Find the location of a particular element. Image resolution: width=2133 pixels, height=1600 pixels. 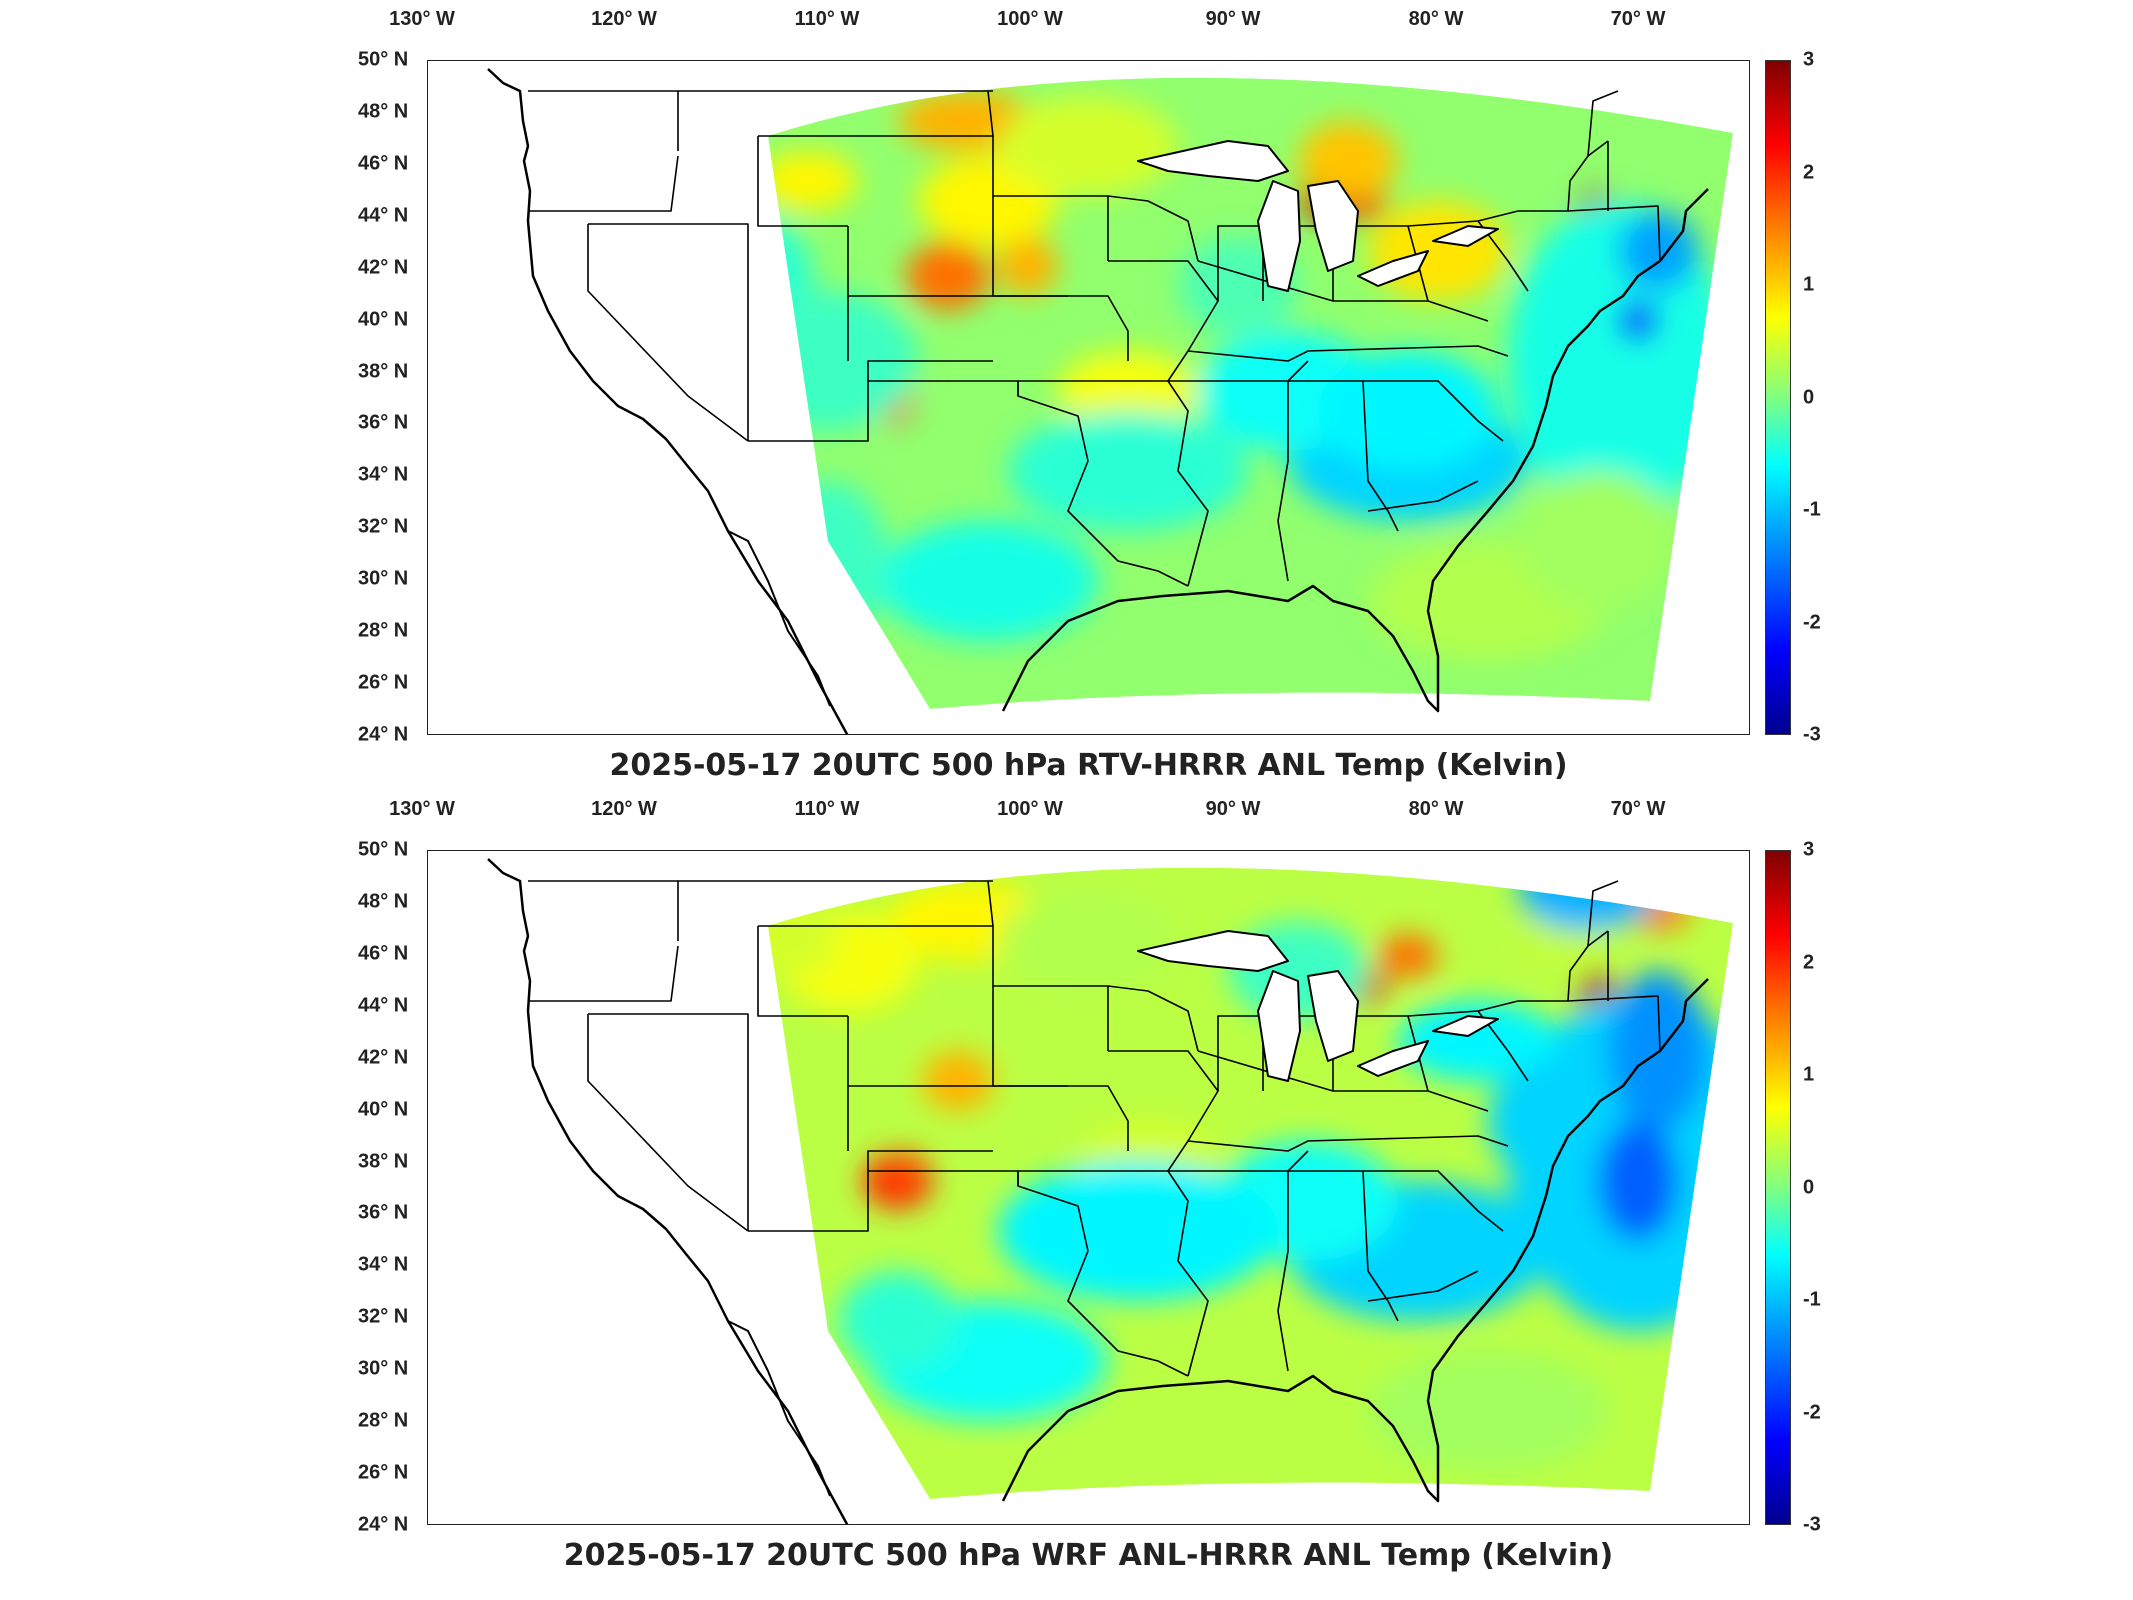

x-tick-label: 130° W is located at coordinates (422, 809).